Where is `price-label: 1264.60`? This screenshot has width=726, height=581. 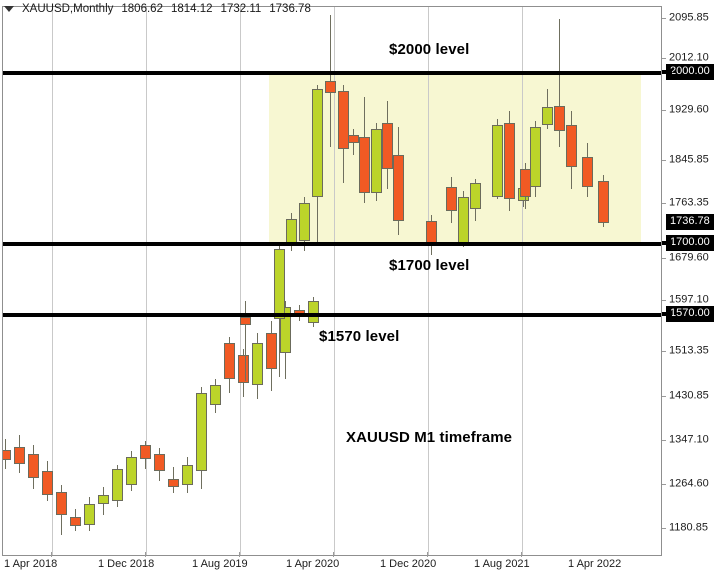
price-label: 1264.60 is located at coordinates (689, 483).